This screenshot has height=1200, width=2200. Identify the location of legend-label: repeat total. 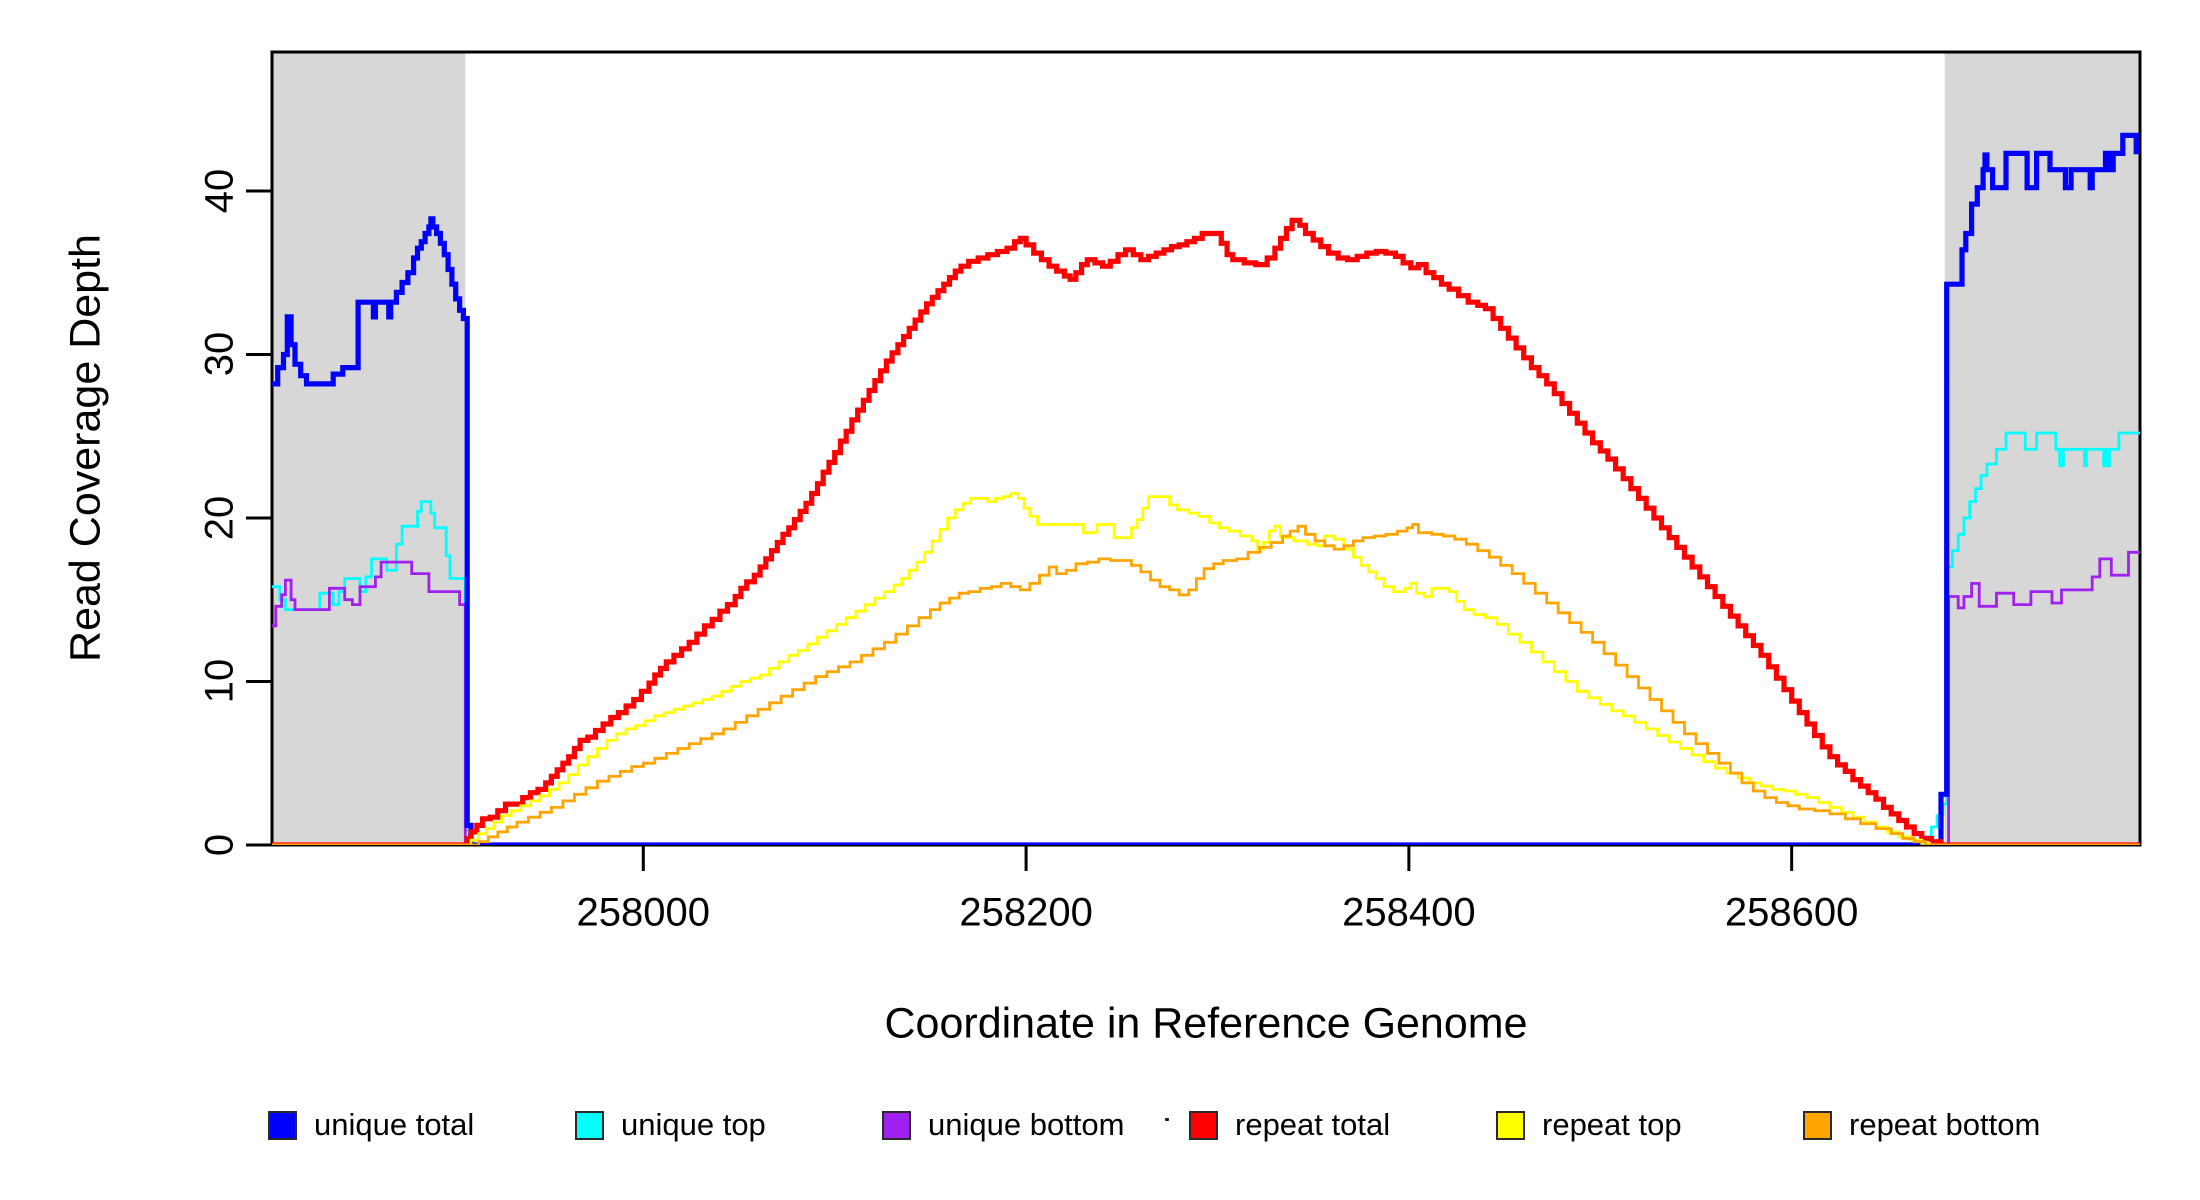
(1313, 1124).